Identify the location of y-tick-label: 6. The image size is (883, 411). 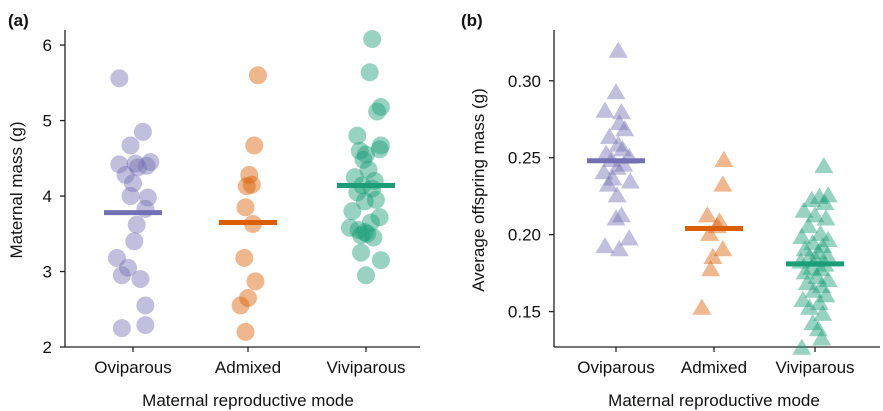
(47, 45).